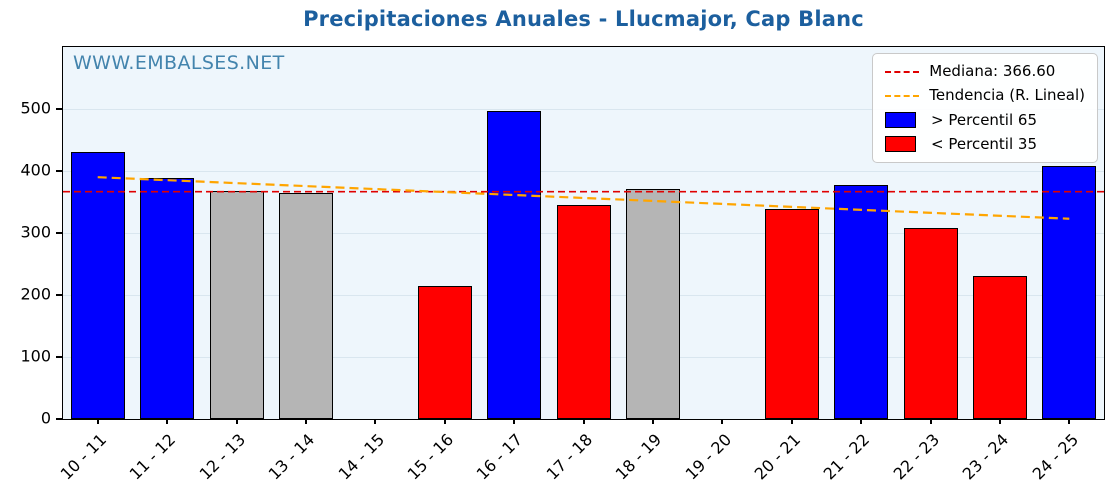 The width and height of the screenshot is (1120, 500). What do you see at coordinates (291, 457) in the screenshot?
I see `x-tick-label: 13 - 14` at bounding box center [291, 457].